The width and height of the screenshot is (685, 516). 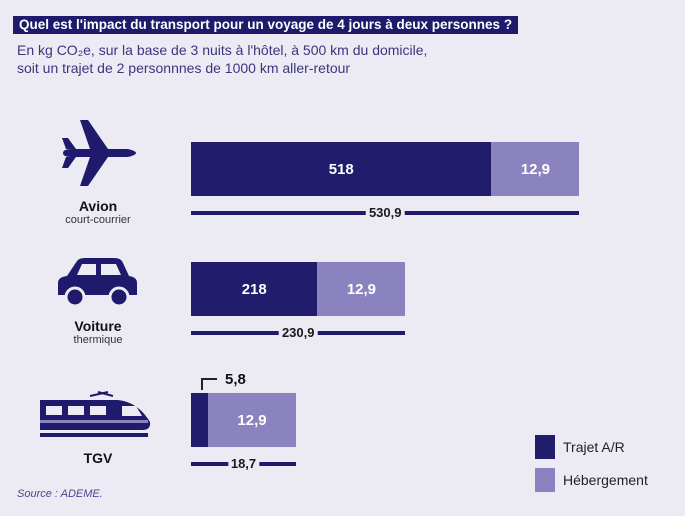 I want to click on total-tgv: 18,7, so click(x=243, y=464).